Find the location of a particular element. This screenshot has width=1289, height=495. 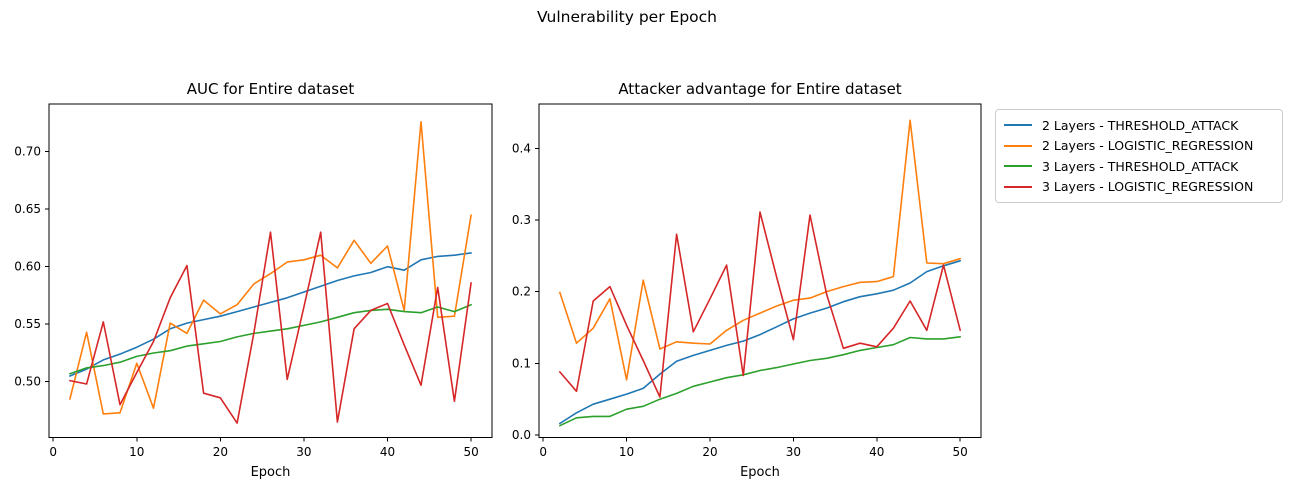

legend-label: 2 Layers - LOGISTIC_REGRESSION is located at coordinates (1148, 146).